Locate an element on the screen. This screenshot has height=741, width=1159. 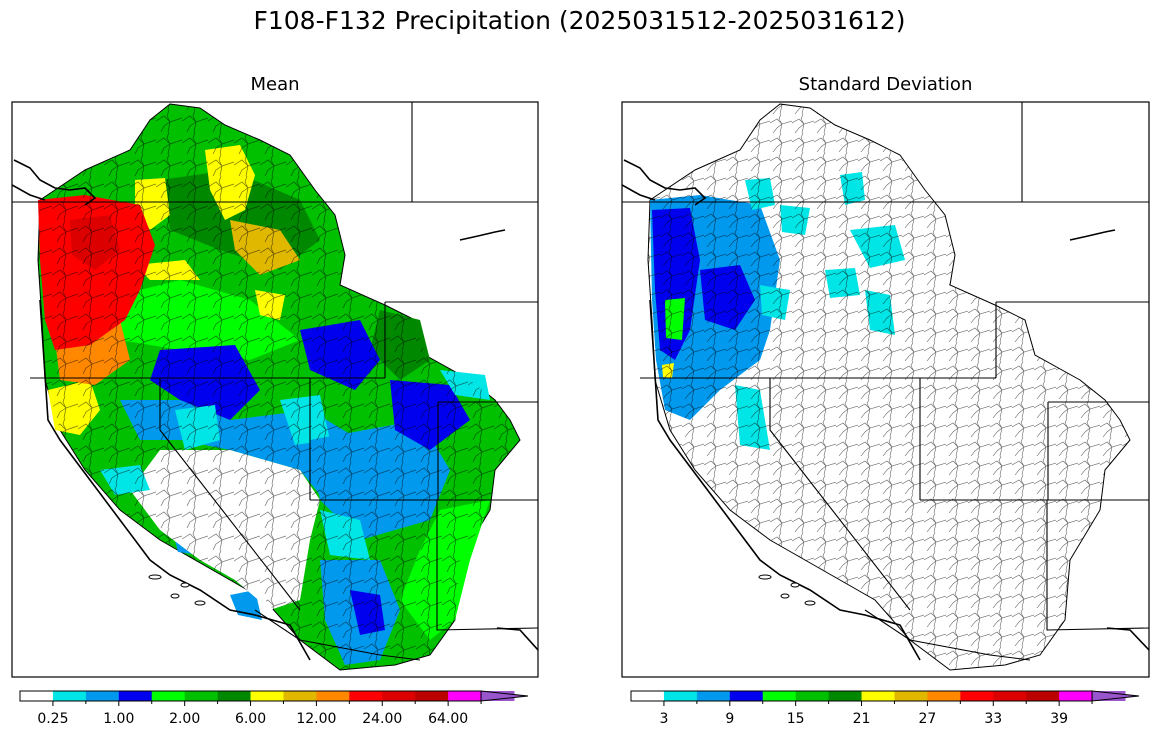
sd-colorbar-extend-arrow is located at coordinates (1115, 696).